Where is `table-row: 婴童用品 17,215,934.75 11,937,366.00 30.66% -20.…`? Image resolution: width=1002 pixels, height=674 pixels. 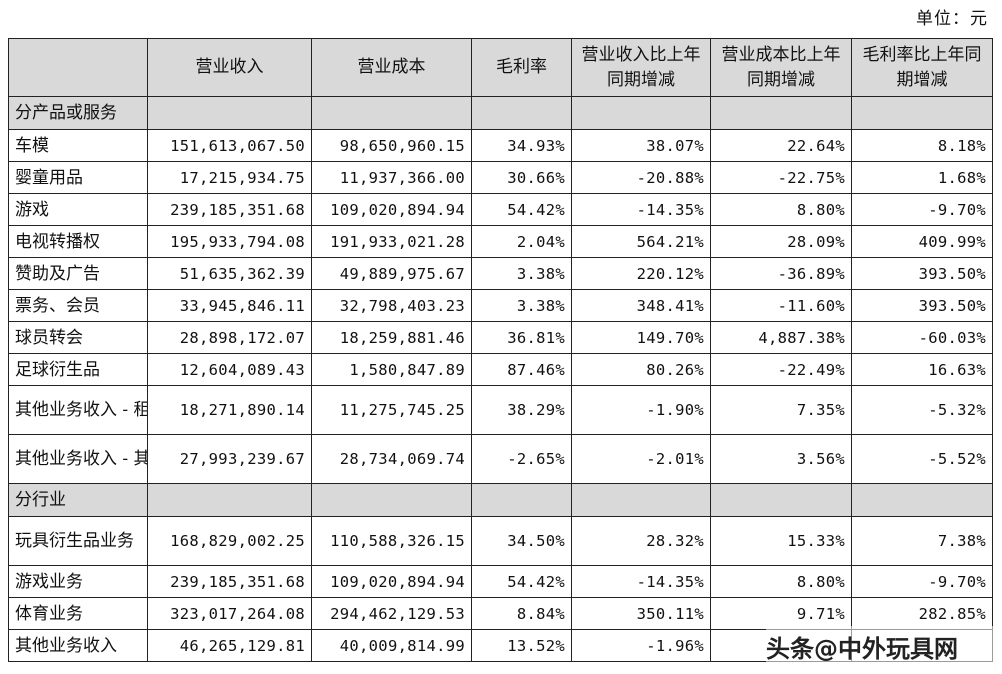 table-row: 婴童用品 17,215,934.75 11,937,366.00 30.66% -20.… is located at coordinates (500, 177).